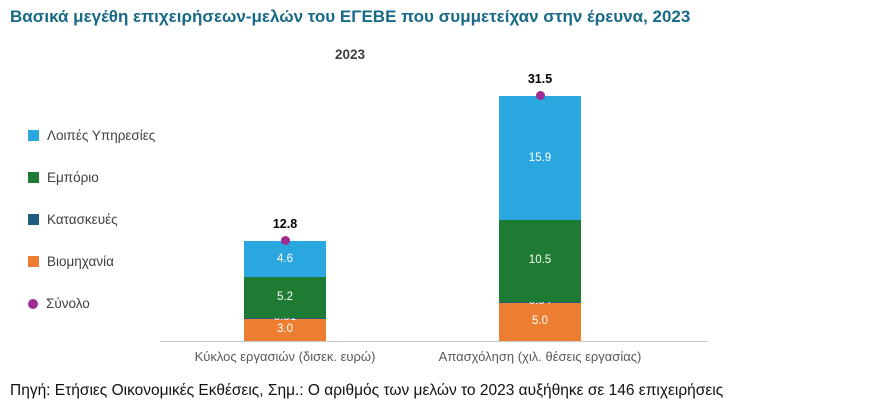 The height and width of the screenshot is (413, 891). What do you see at coordinates (101, 135) in the screenshot?
I see `legend-item-label: Λοιπές Υπηρεσίες` at bounding box center [101, 135].